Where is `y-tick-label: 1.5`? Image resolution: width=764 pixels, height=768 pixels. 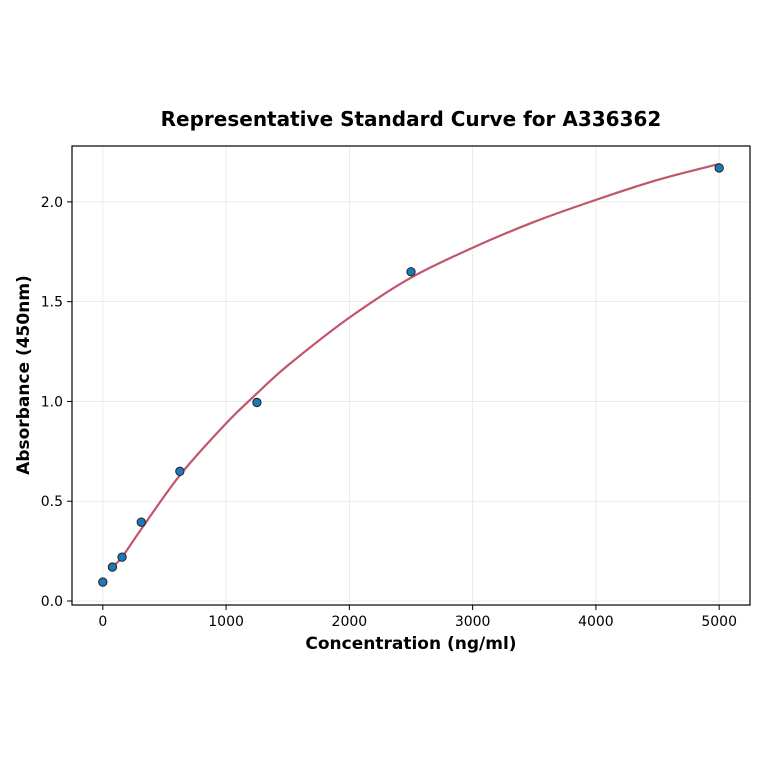
y-tick-label: 1.5 is located at coordinates (52, 303).